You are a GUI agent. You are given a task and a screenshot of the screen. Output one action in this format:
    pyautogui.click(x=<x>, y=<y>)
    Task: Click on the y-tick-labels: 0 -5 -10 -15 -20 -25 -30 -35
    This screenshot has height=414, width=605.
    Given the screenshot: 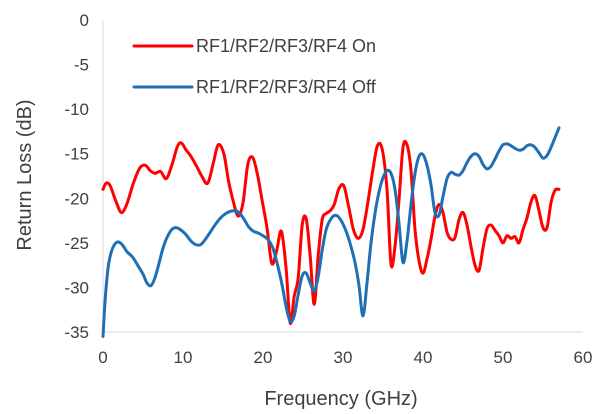 What is the action you would take?
    pyautogui.click(x=76, y=176)
    